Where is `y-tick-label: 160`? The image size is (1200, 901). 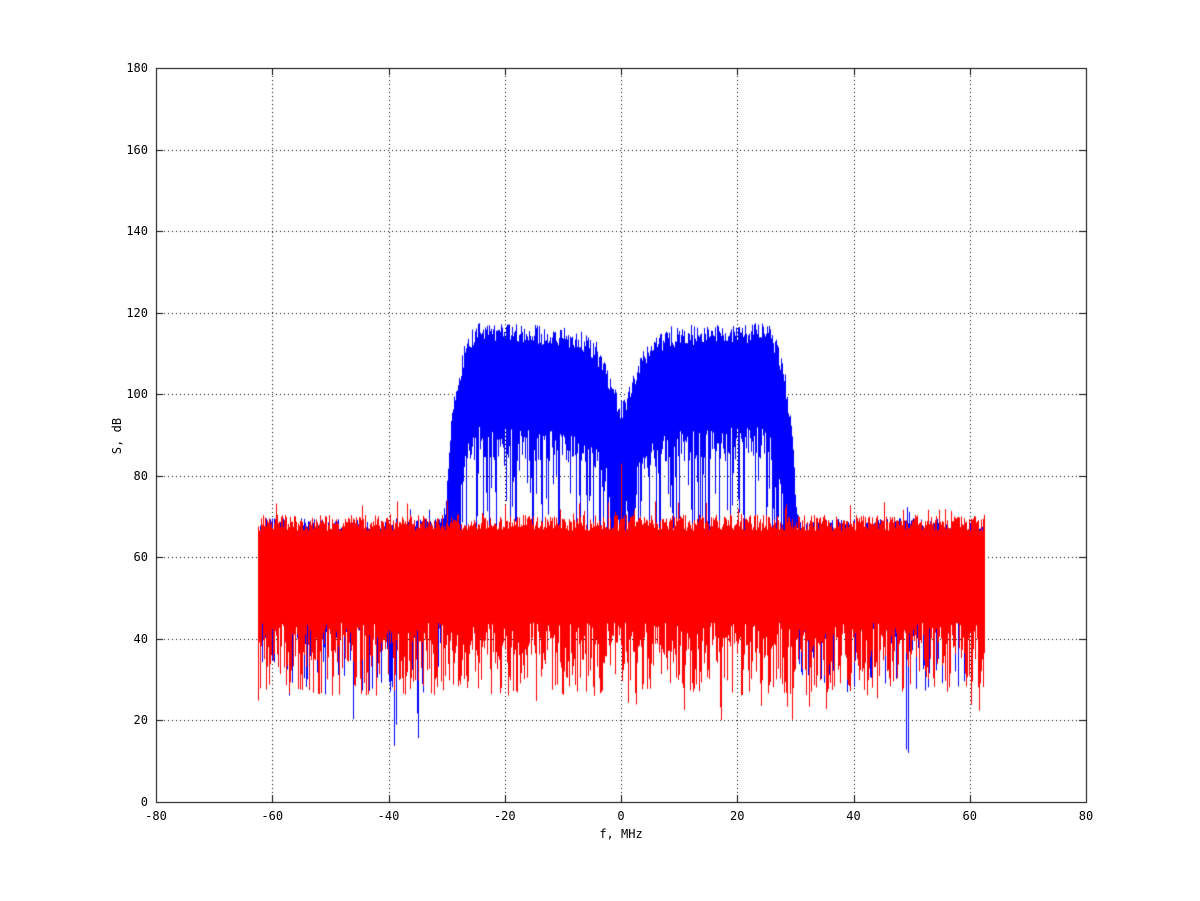
y-tick-label: 160 is located at coordinates (137, 149).